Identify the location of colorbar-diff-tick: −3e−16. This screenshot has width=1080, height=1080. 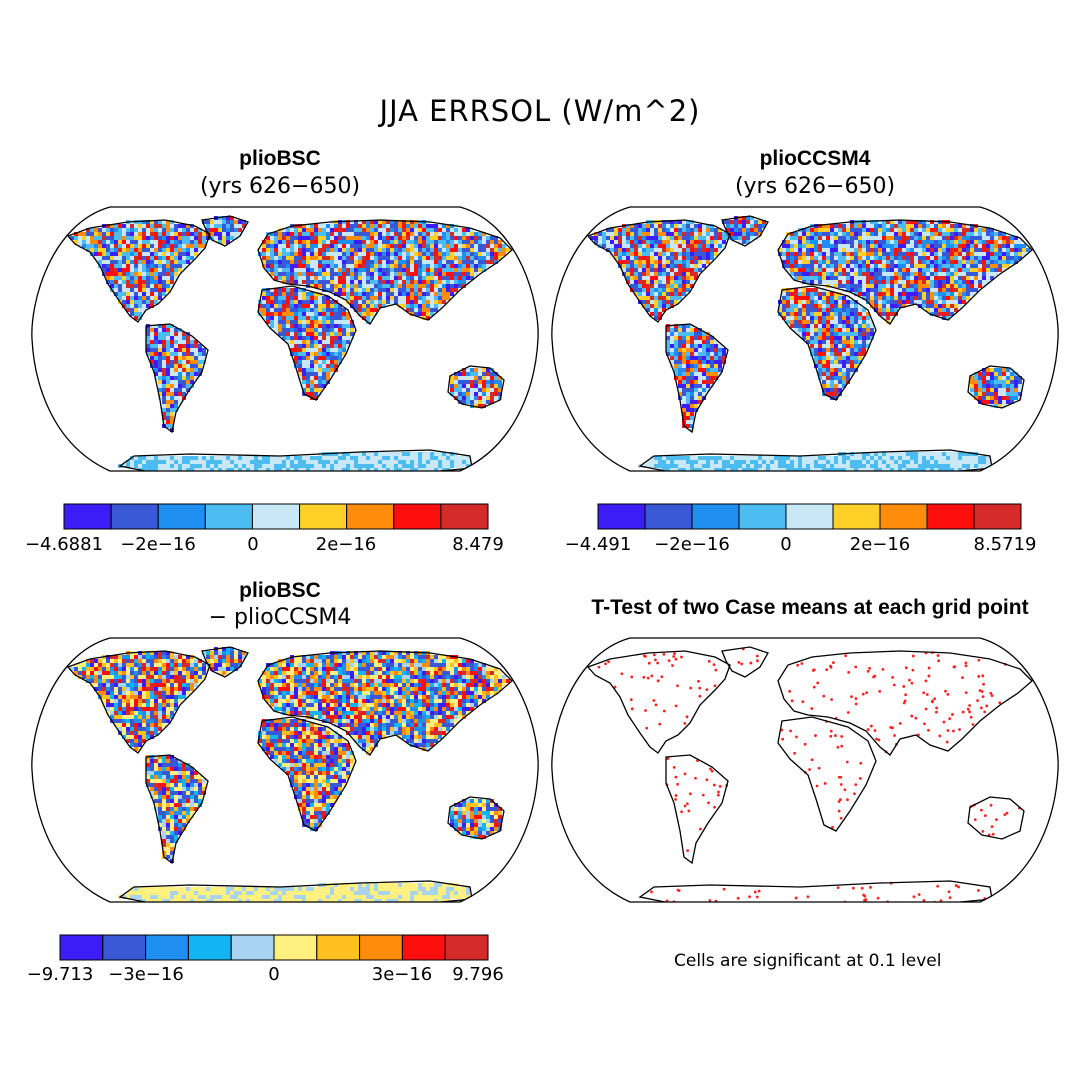
(146, 974).